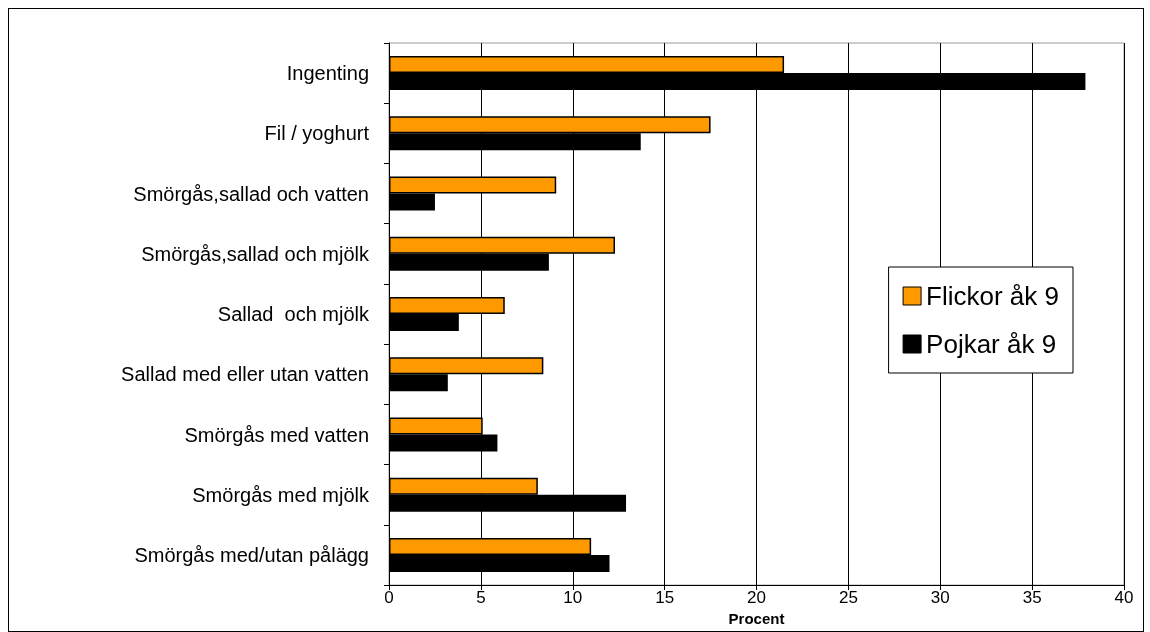  What do you see at coordinates (255, 253) in the screenshot?
I see `y-tick-label: Smörgås,sallad och mjölk` at bounding box center [255, 253].